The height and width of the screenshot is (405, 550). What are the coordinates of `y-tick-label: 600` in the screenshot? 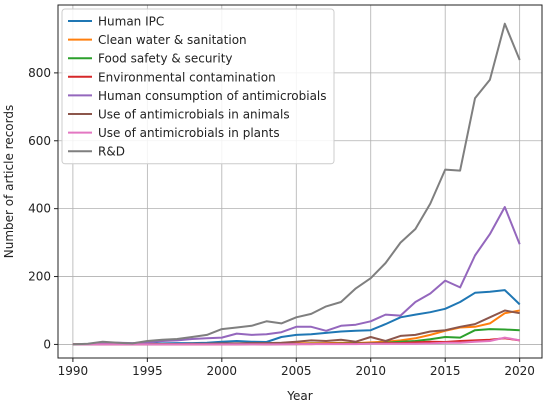 It's located at (39, 141).